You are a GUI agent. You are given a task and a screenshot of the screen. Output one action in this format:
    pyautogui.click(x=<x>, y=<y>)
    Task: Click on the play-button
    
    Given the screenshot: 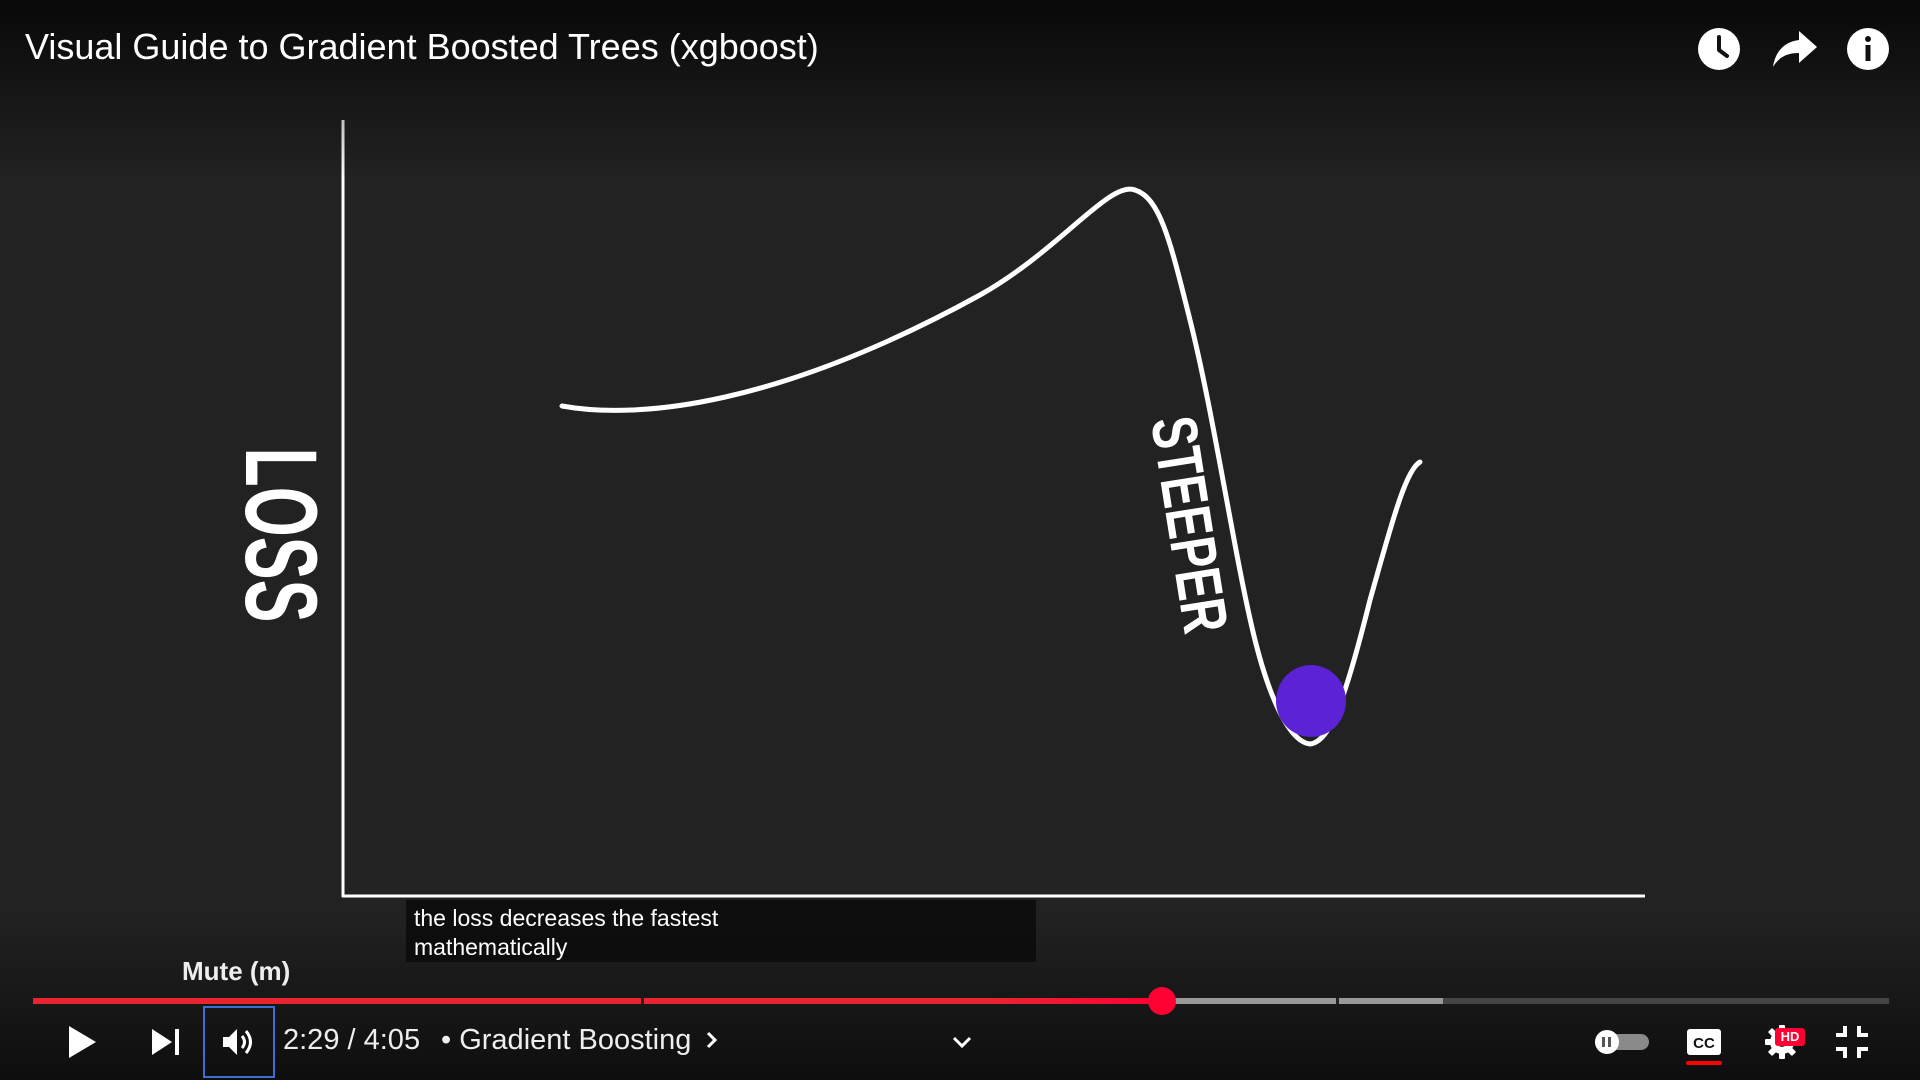 What is the action you would take?
    pyautogui.click(x=82, y=1042)
    